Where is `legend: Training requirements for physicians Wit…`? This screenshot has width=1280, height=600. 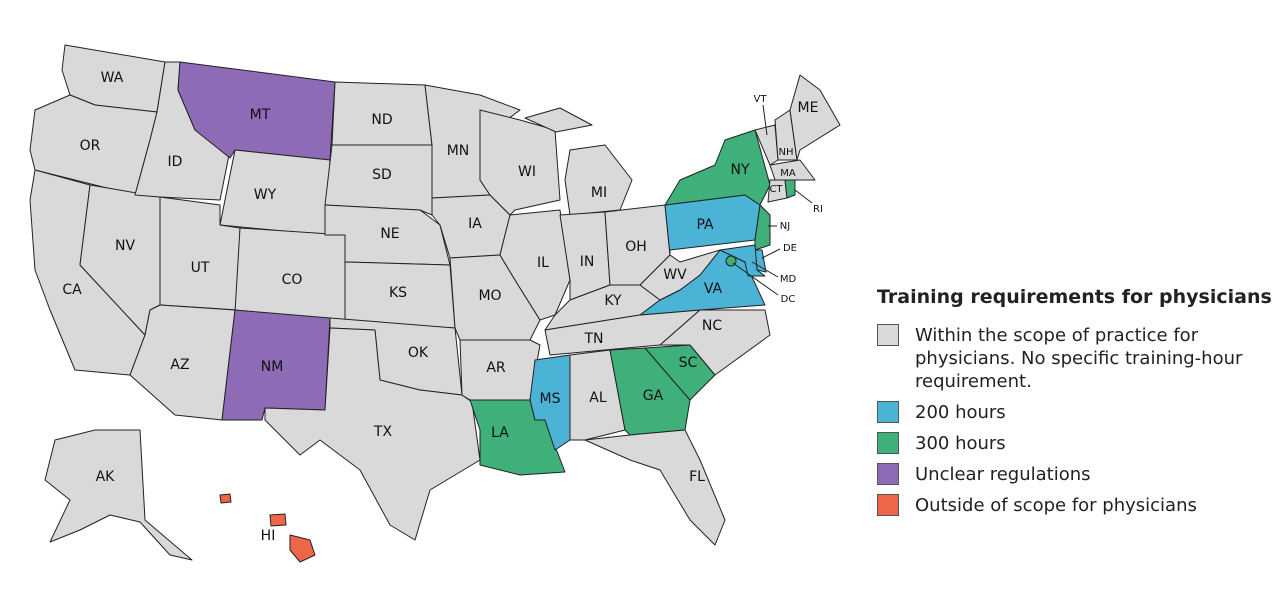
legend: Training requirements for physicians Wit… is located at coordinates (1077, 405).